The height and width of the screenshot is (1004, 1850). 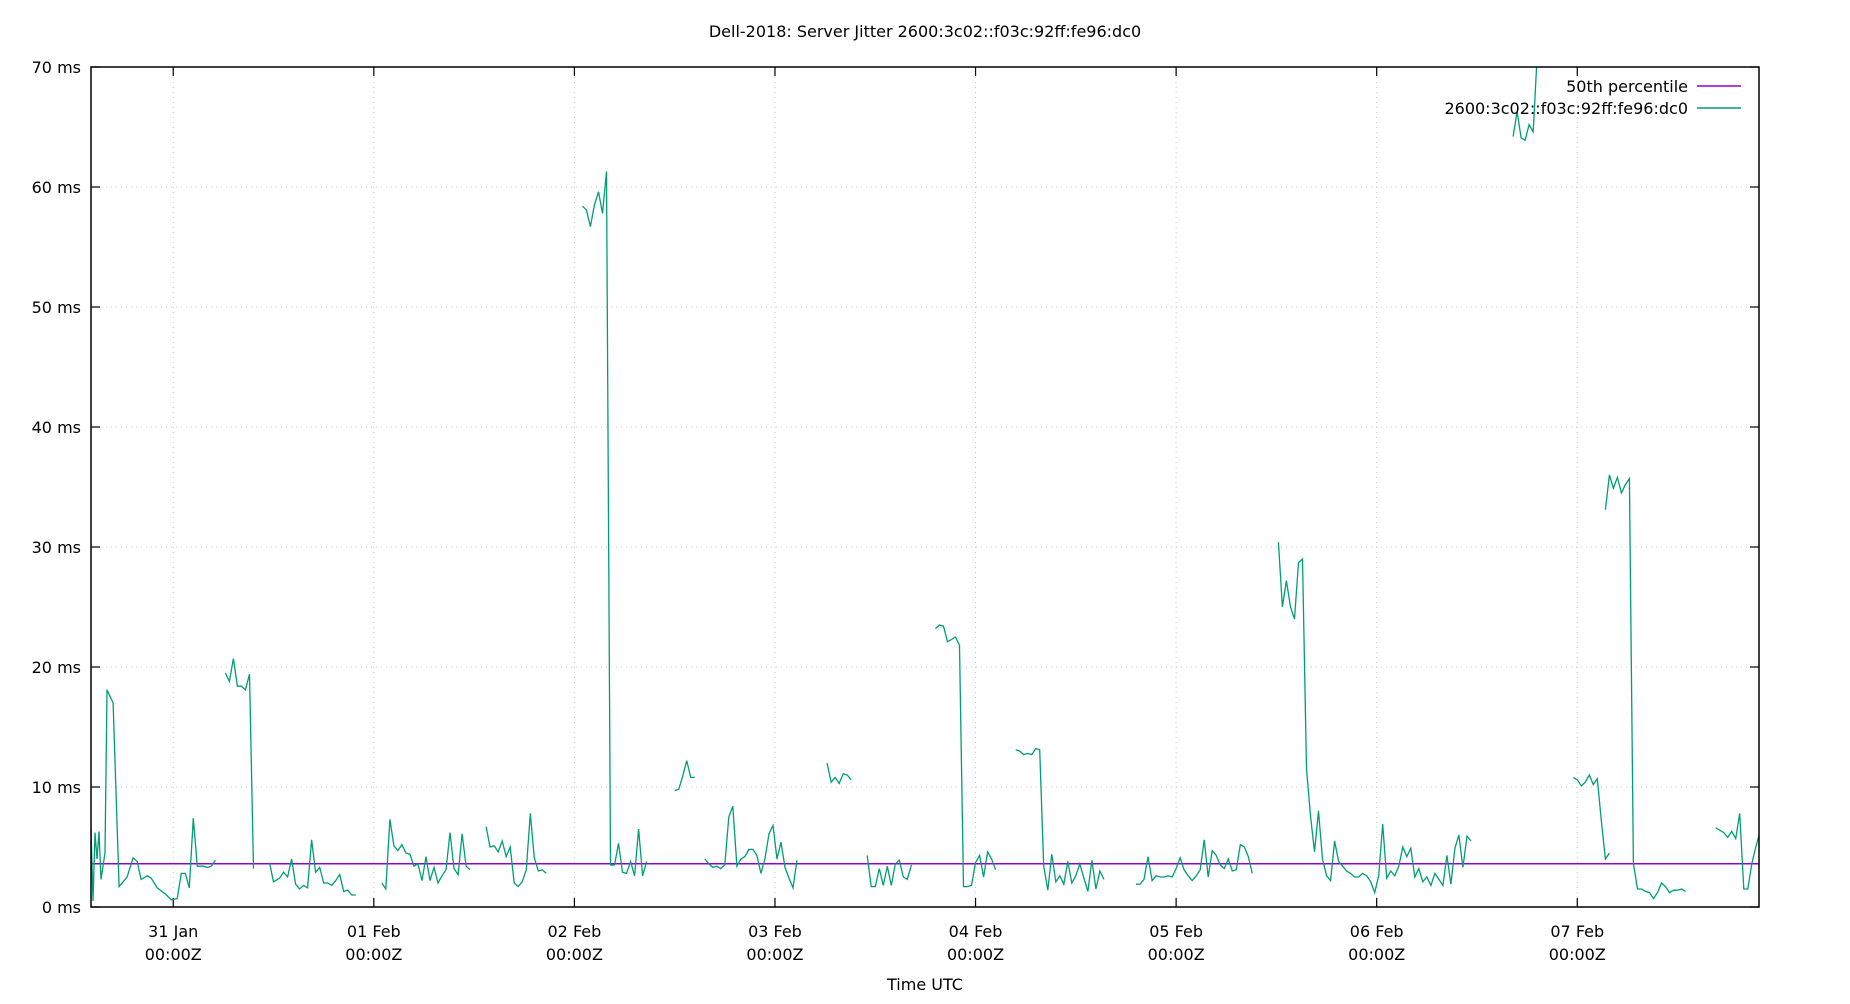 I want to click on x-axis-label: Time UTC, so click(x=924, y=984).